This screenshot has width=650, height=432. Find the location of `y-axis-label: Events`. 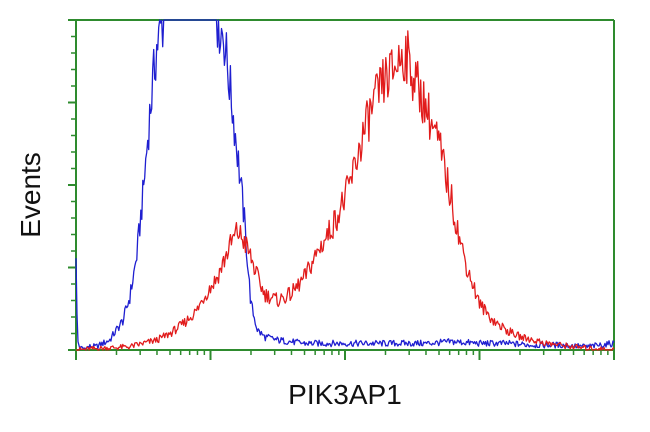

y-axis-label: Events is located at coordinates (30, 195).